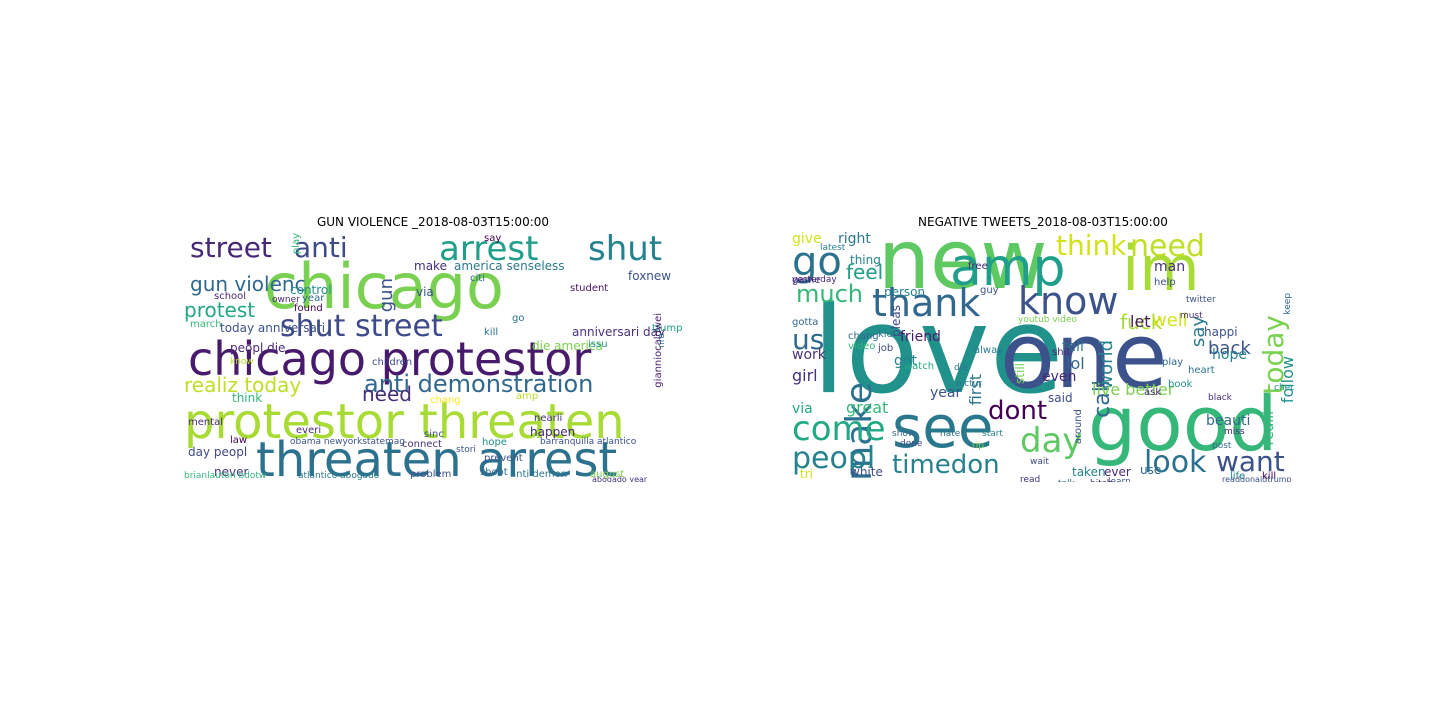  I want to click on cloud-word: lol, so click(1075, 363).